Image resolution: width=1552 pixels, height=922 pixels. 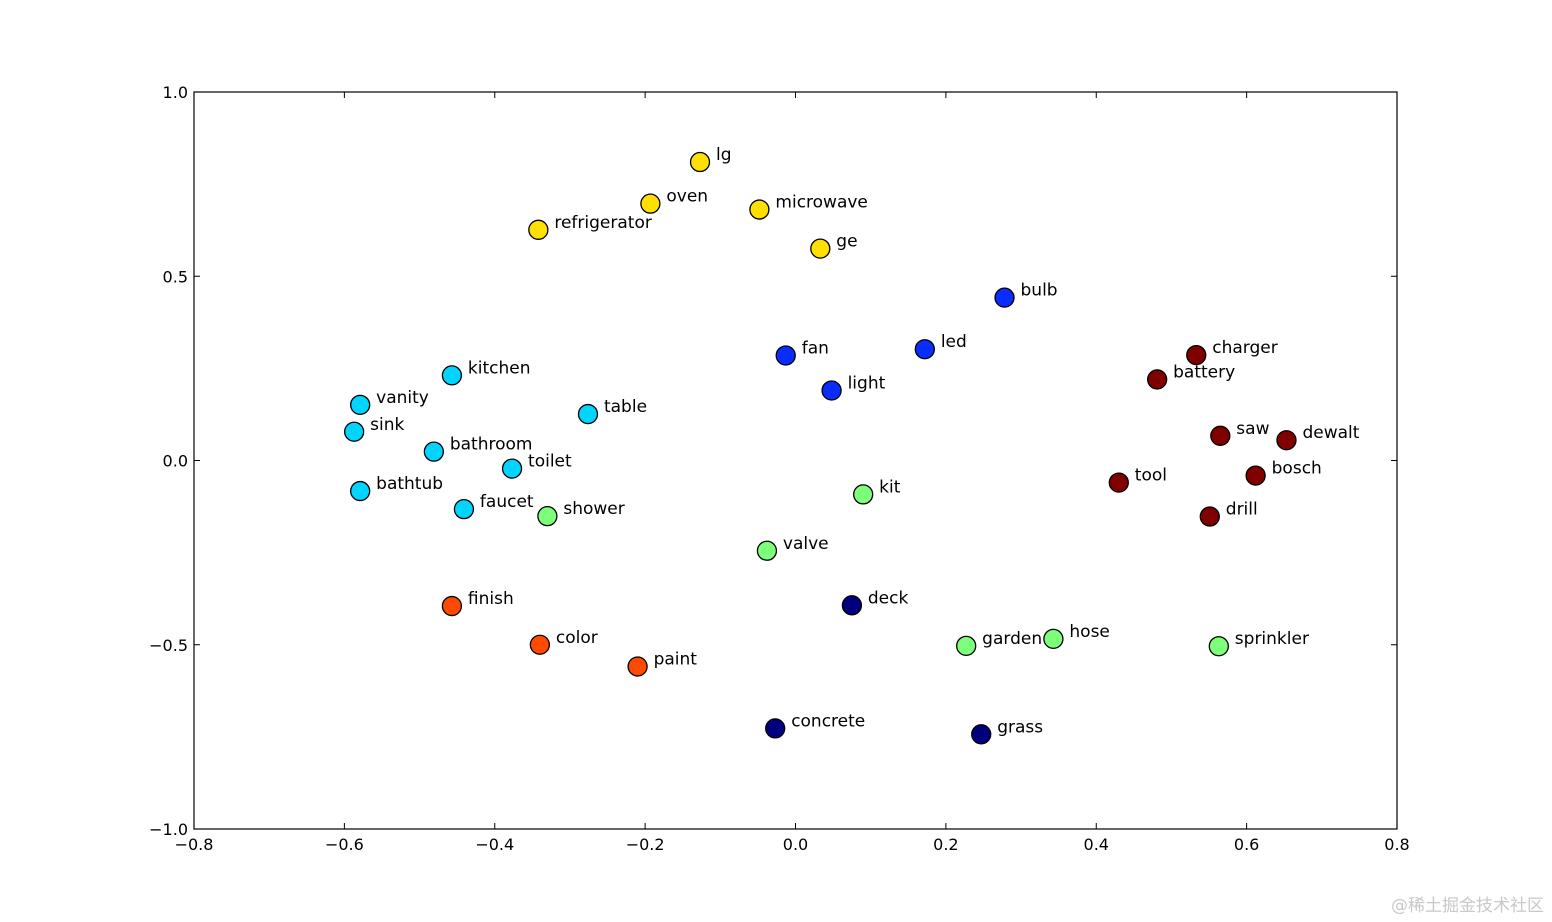 What do you see at coordinates (1196, 355) in the screenshot?
I see `point-marker-charger` at bounding box center [1196, 355].